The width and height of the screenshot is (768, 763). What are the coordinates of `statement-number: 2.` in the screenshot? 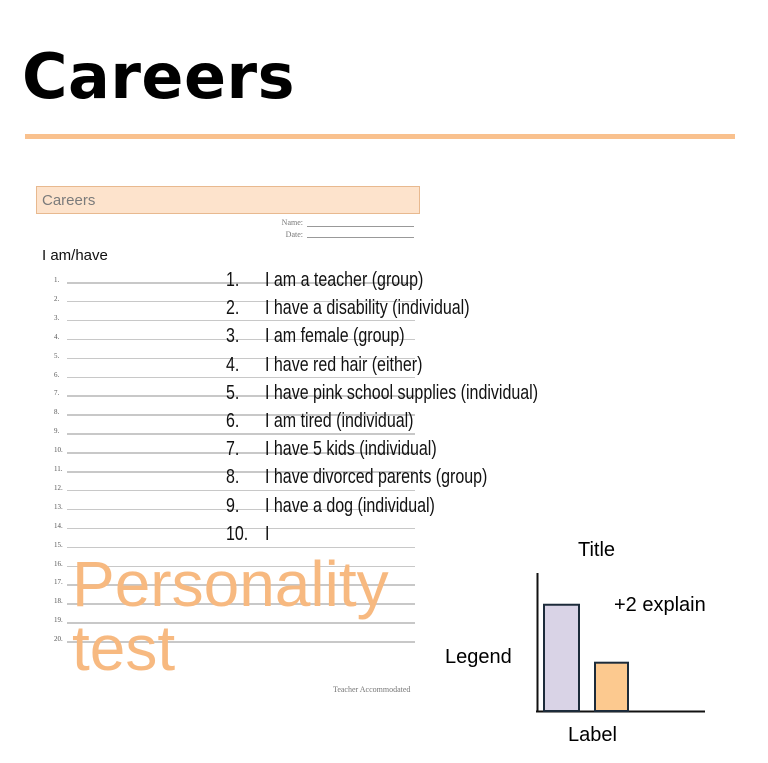 It's located at (233, 308).